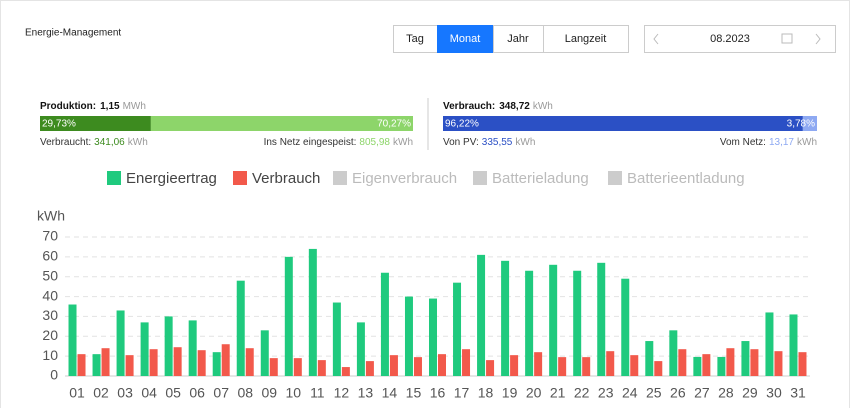 This screenshot has height=413, width=851. I want to click on x-tick-label: 28, so click(726, 393).